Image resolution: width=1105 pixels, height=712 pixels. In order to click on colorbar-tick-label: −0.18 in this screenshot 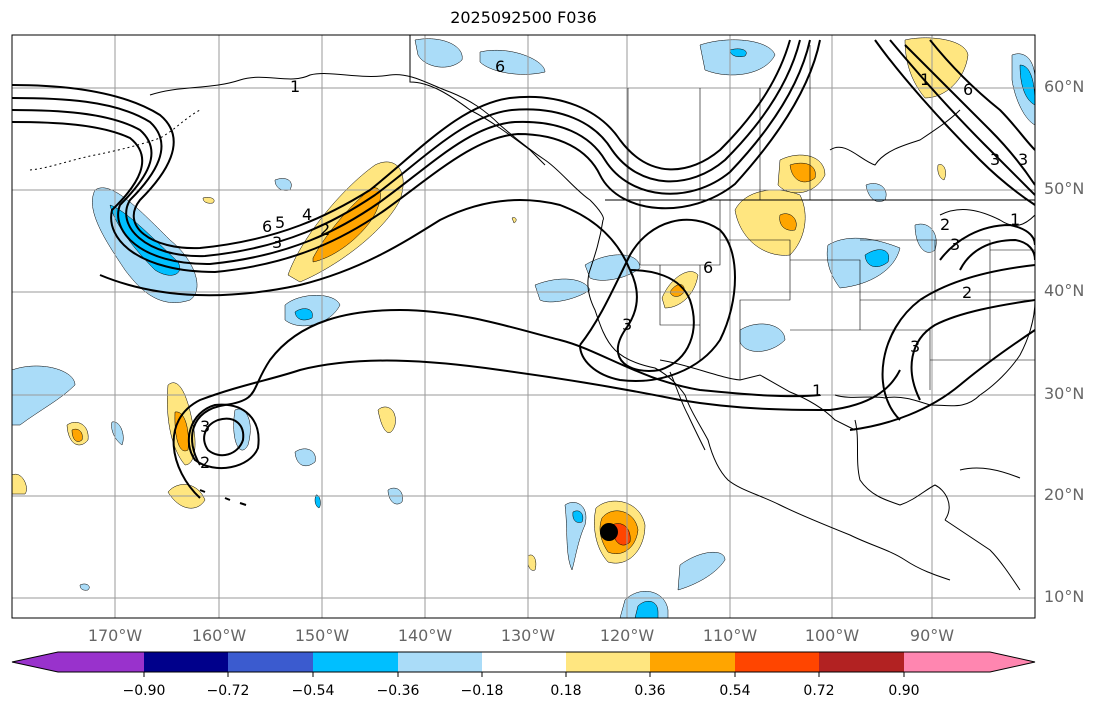, I will do `click(482, 691)`.